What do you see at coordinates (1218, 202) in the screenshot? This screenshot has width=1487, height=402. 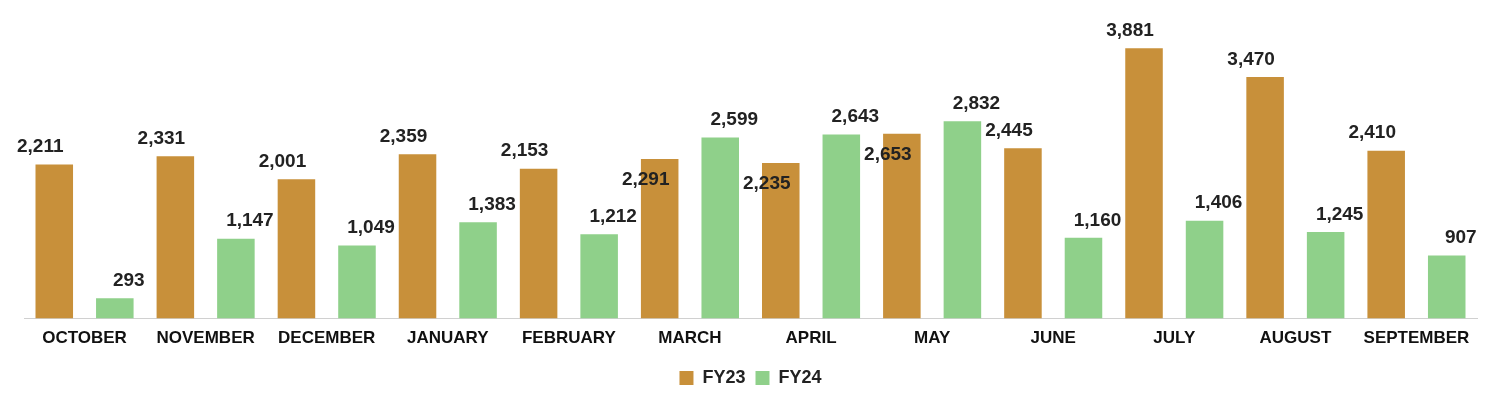 I see `data-label: 1,406` at bounding box center [1218, 202].